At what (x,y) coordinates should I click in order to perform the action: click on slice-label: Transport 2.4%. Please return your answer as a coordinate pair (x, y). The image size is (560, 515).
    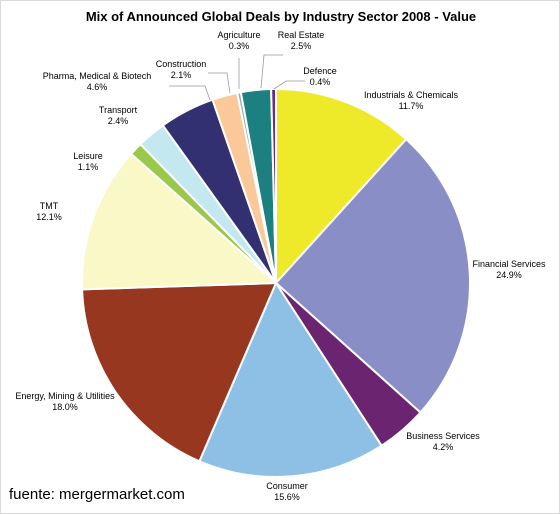
    Looking at the image, I should click on (118, 115).